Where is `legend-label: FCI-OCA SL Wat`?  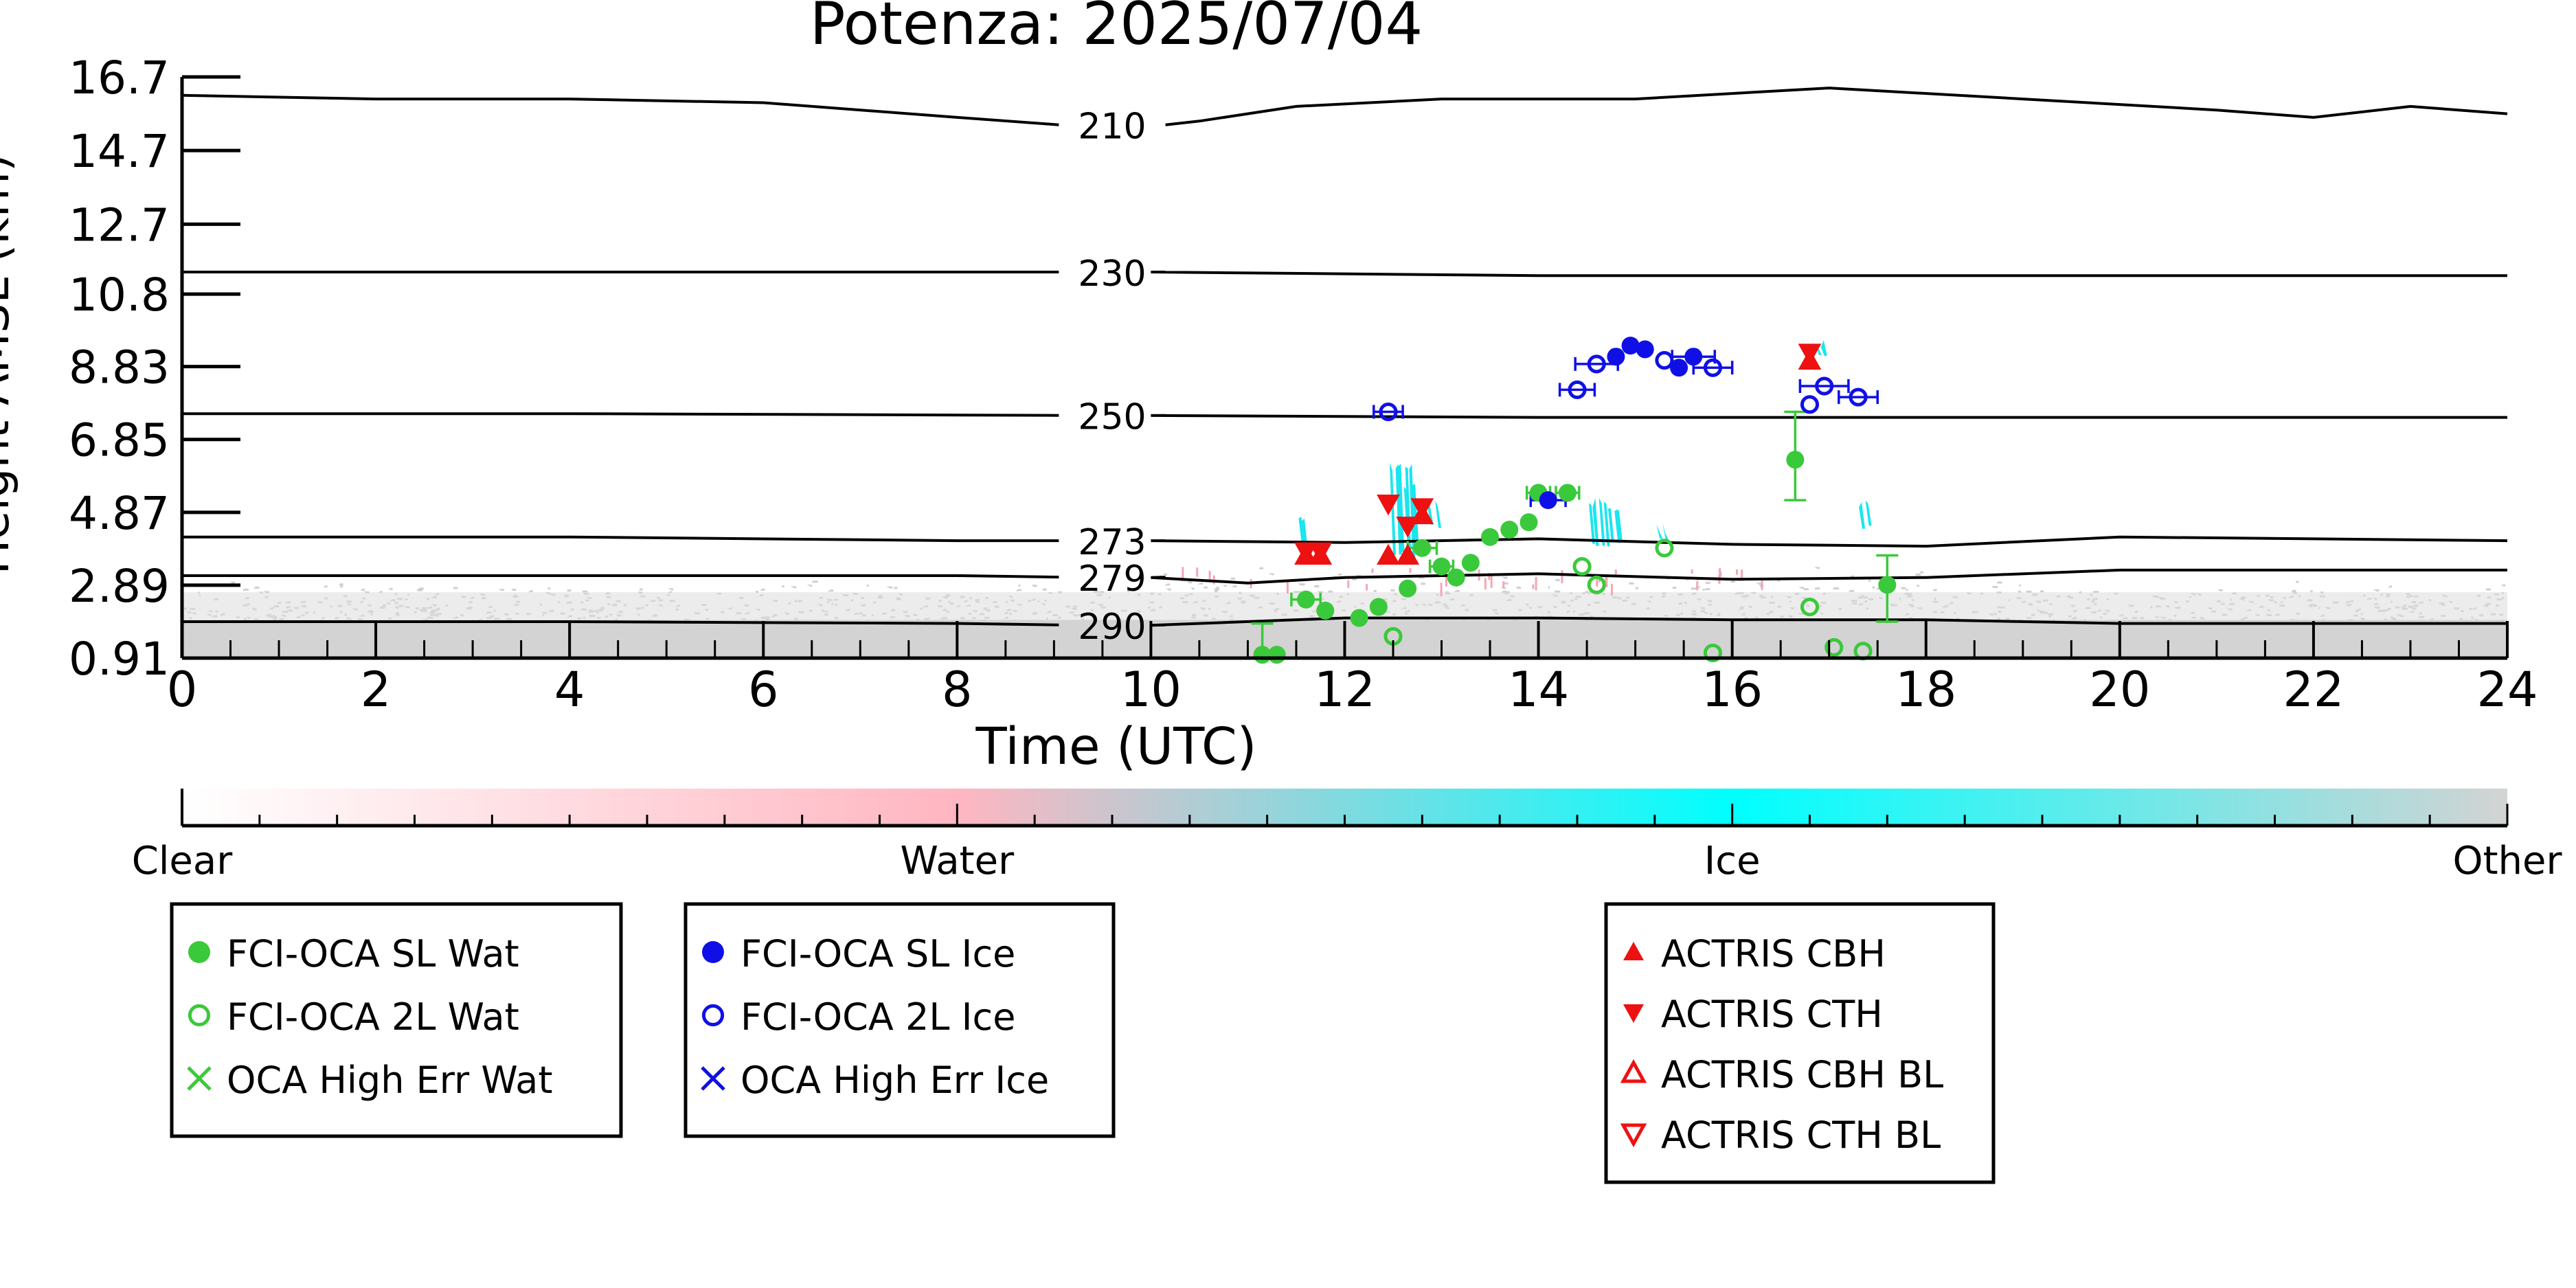
legend-label: FCI-OCA SL Wat is located at coordinates (373, 953).